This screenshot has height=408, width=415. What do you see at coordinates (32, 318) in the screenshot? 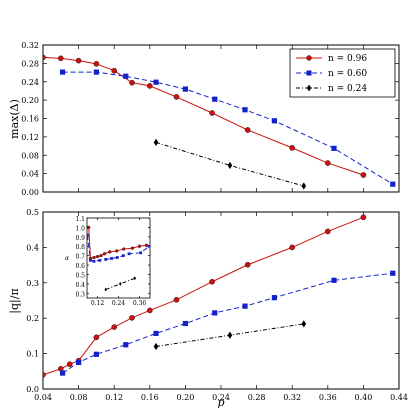
I see `bottom-ytick-label: 0.2` at bounding box center [32, 318].